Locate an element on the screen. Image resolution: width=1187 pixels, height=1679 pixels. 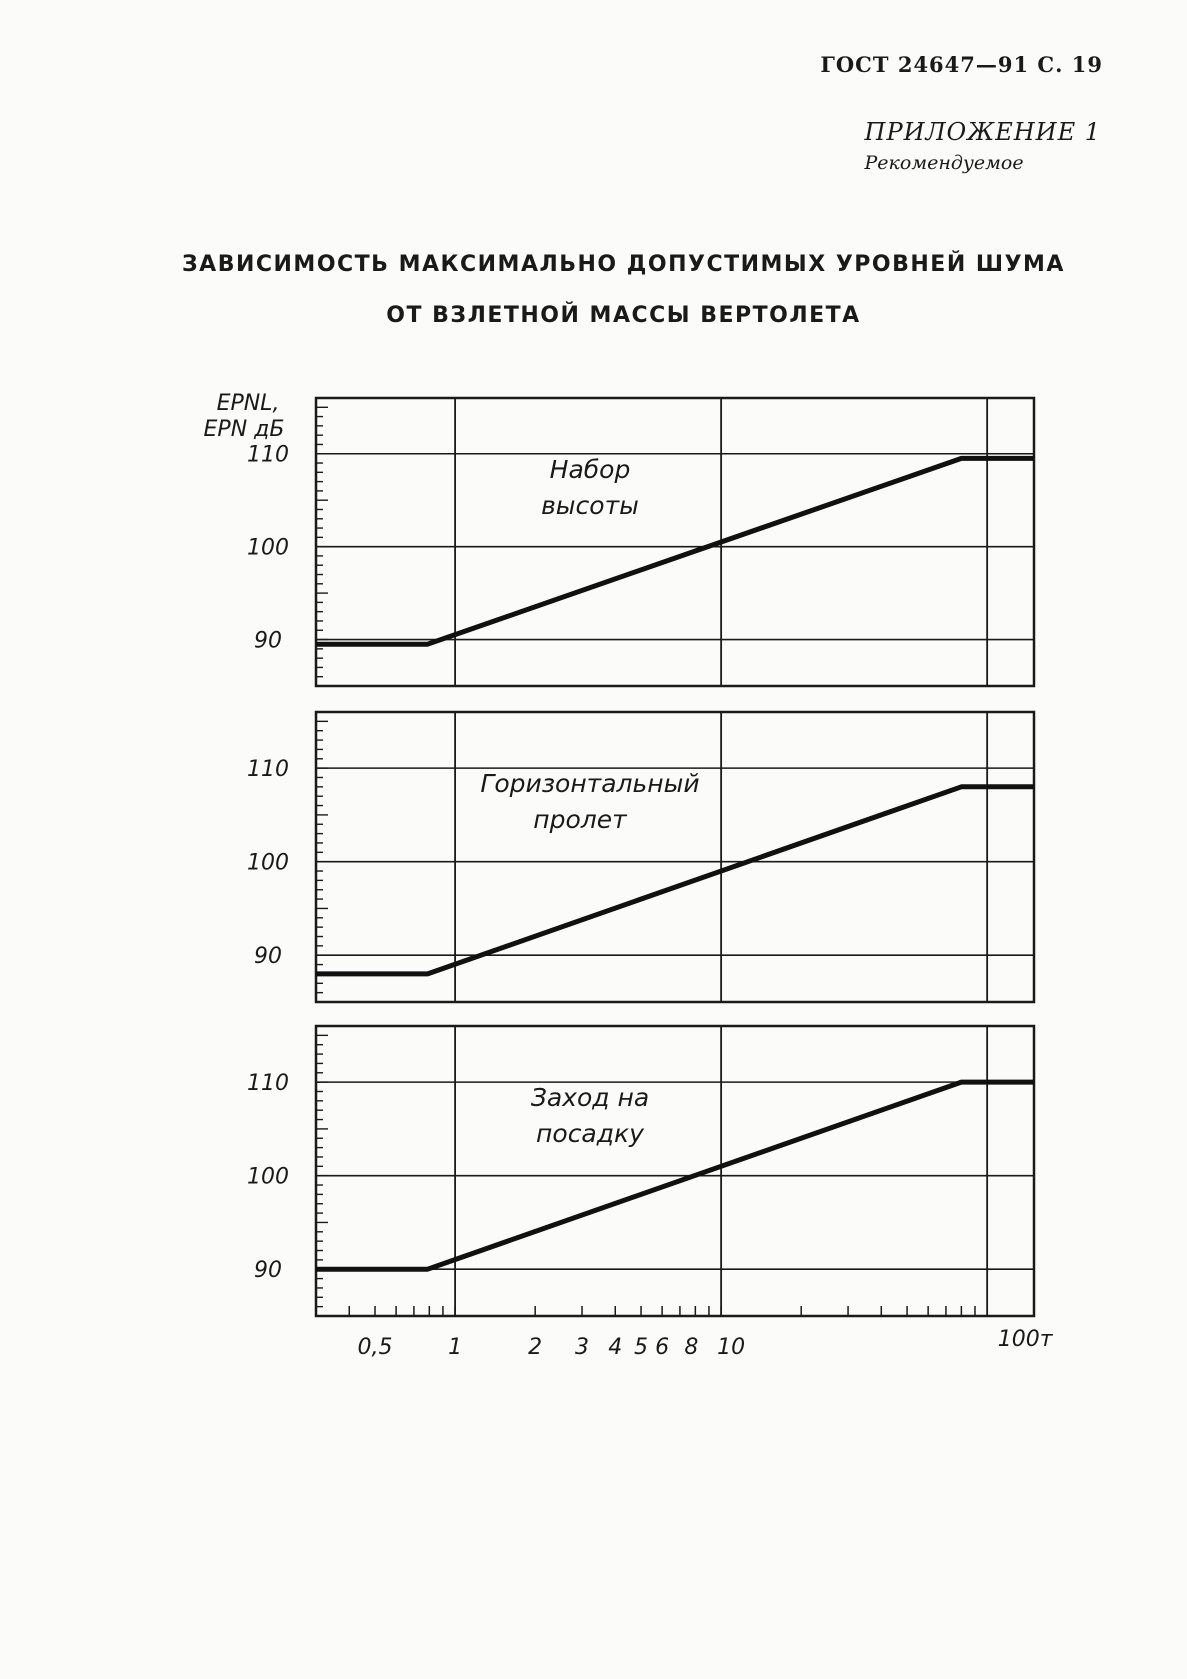
x-tick-label: 0,5 is located at coordinates (375, 1347).